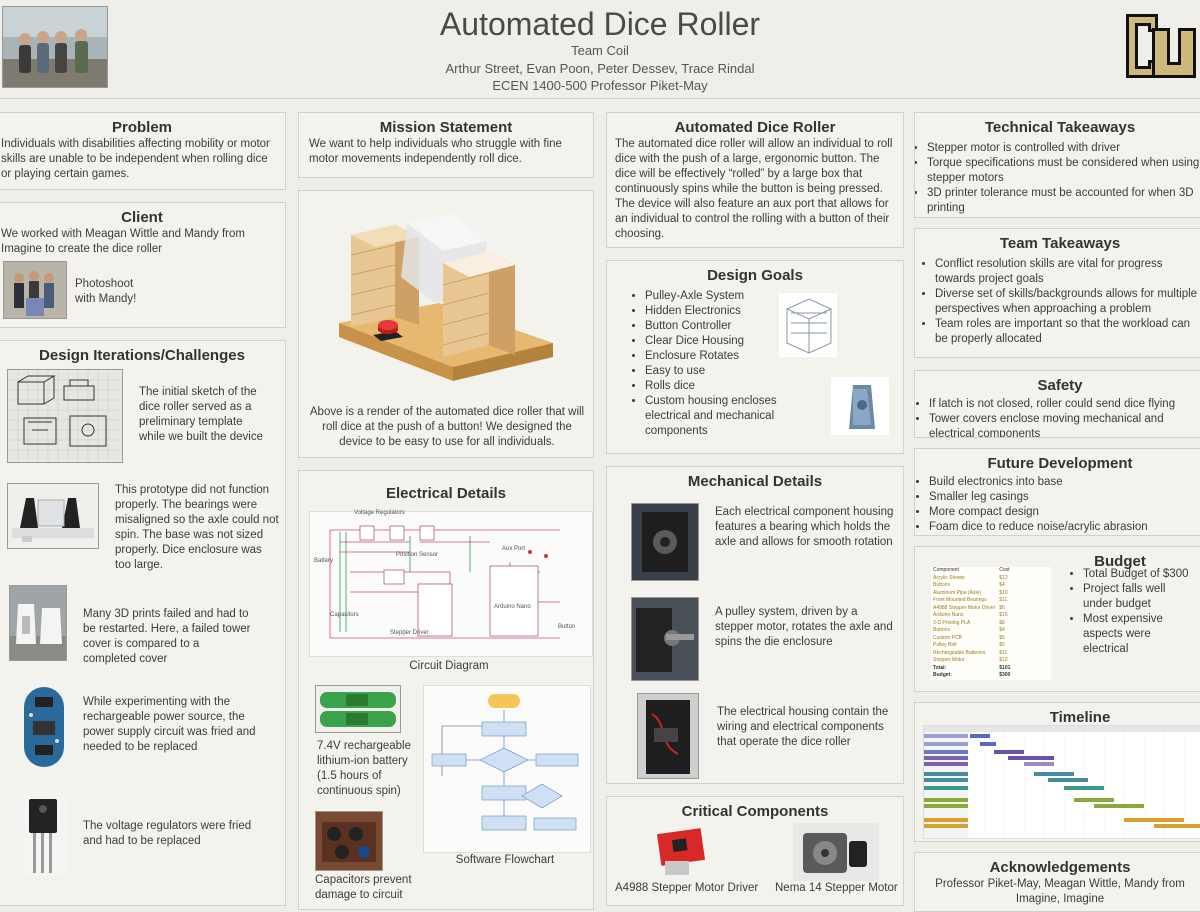  What do you see at coordinates (1138, 634) in the screenshot?
I see `budget-item: Most expensive aspects were electrical` at bounding box center [1138, 634].